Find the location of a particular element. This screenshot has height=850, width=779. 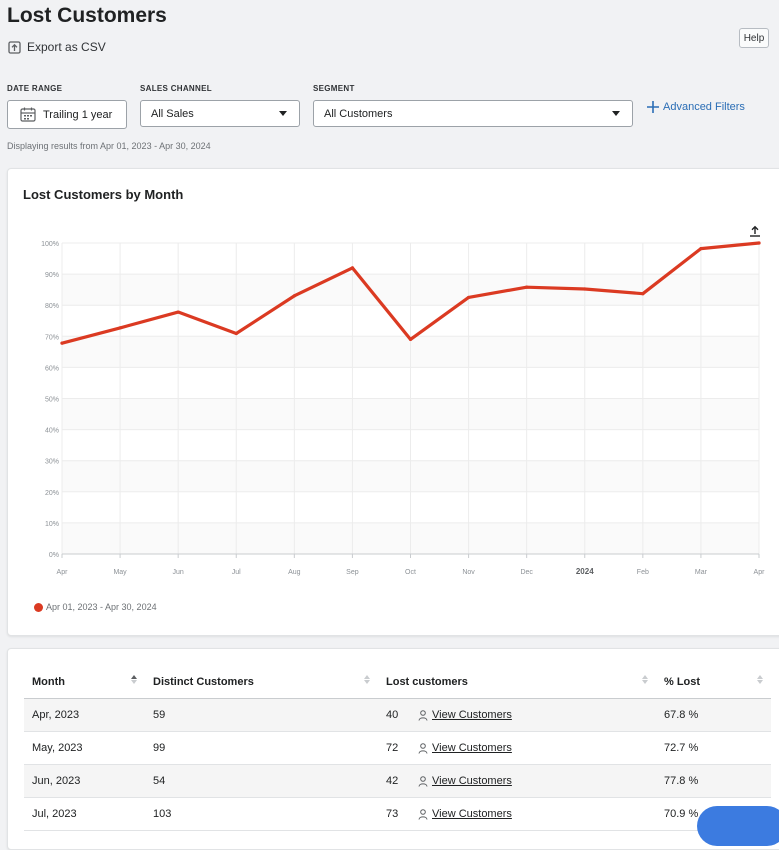

export-csv-button: Export as CSV is located at coordinates (57, 47).